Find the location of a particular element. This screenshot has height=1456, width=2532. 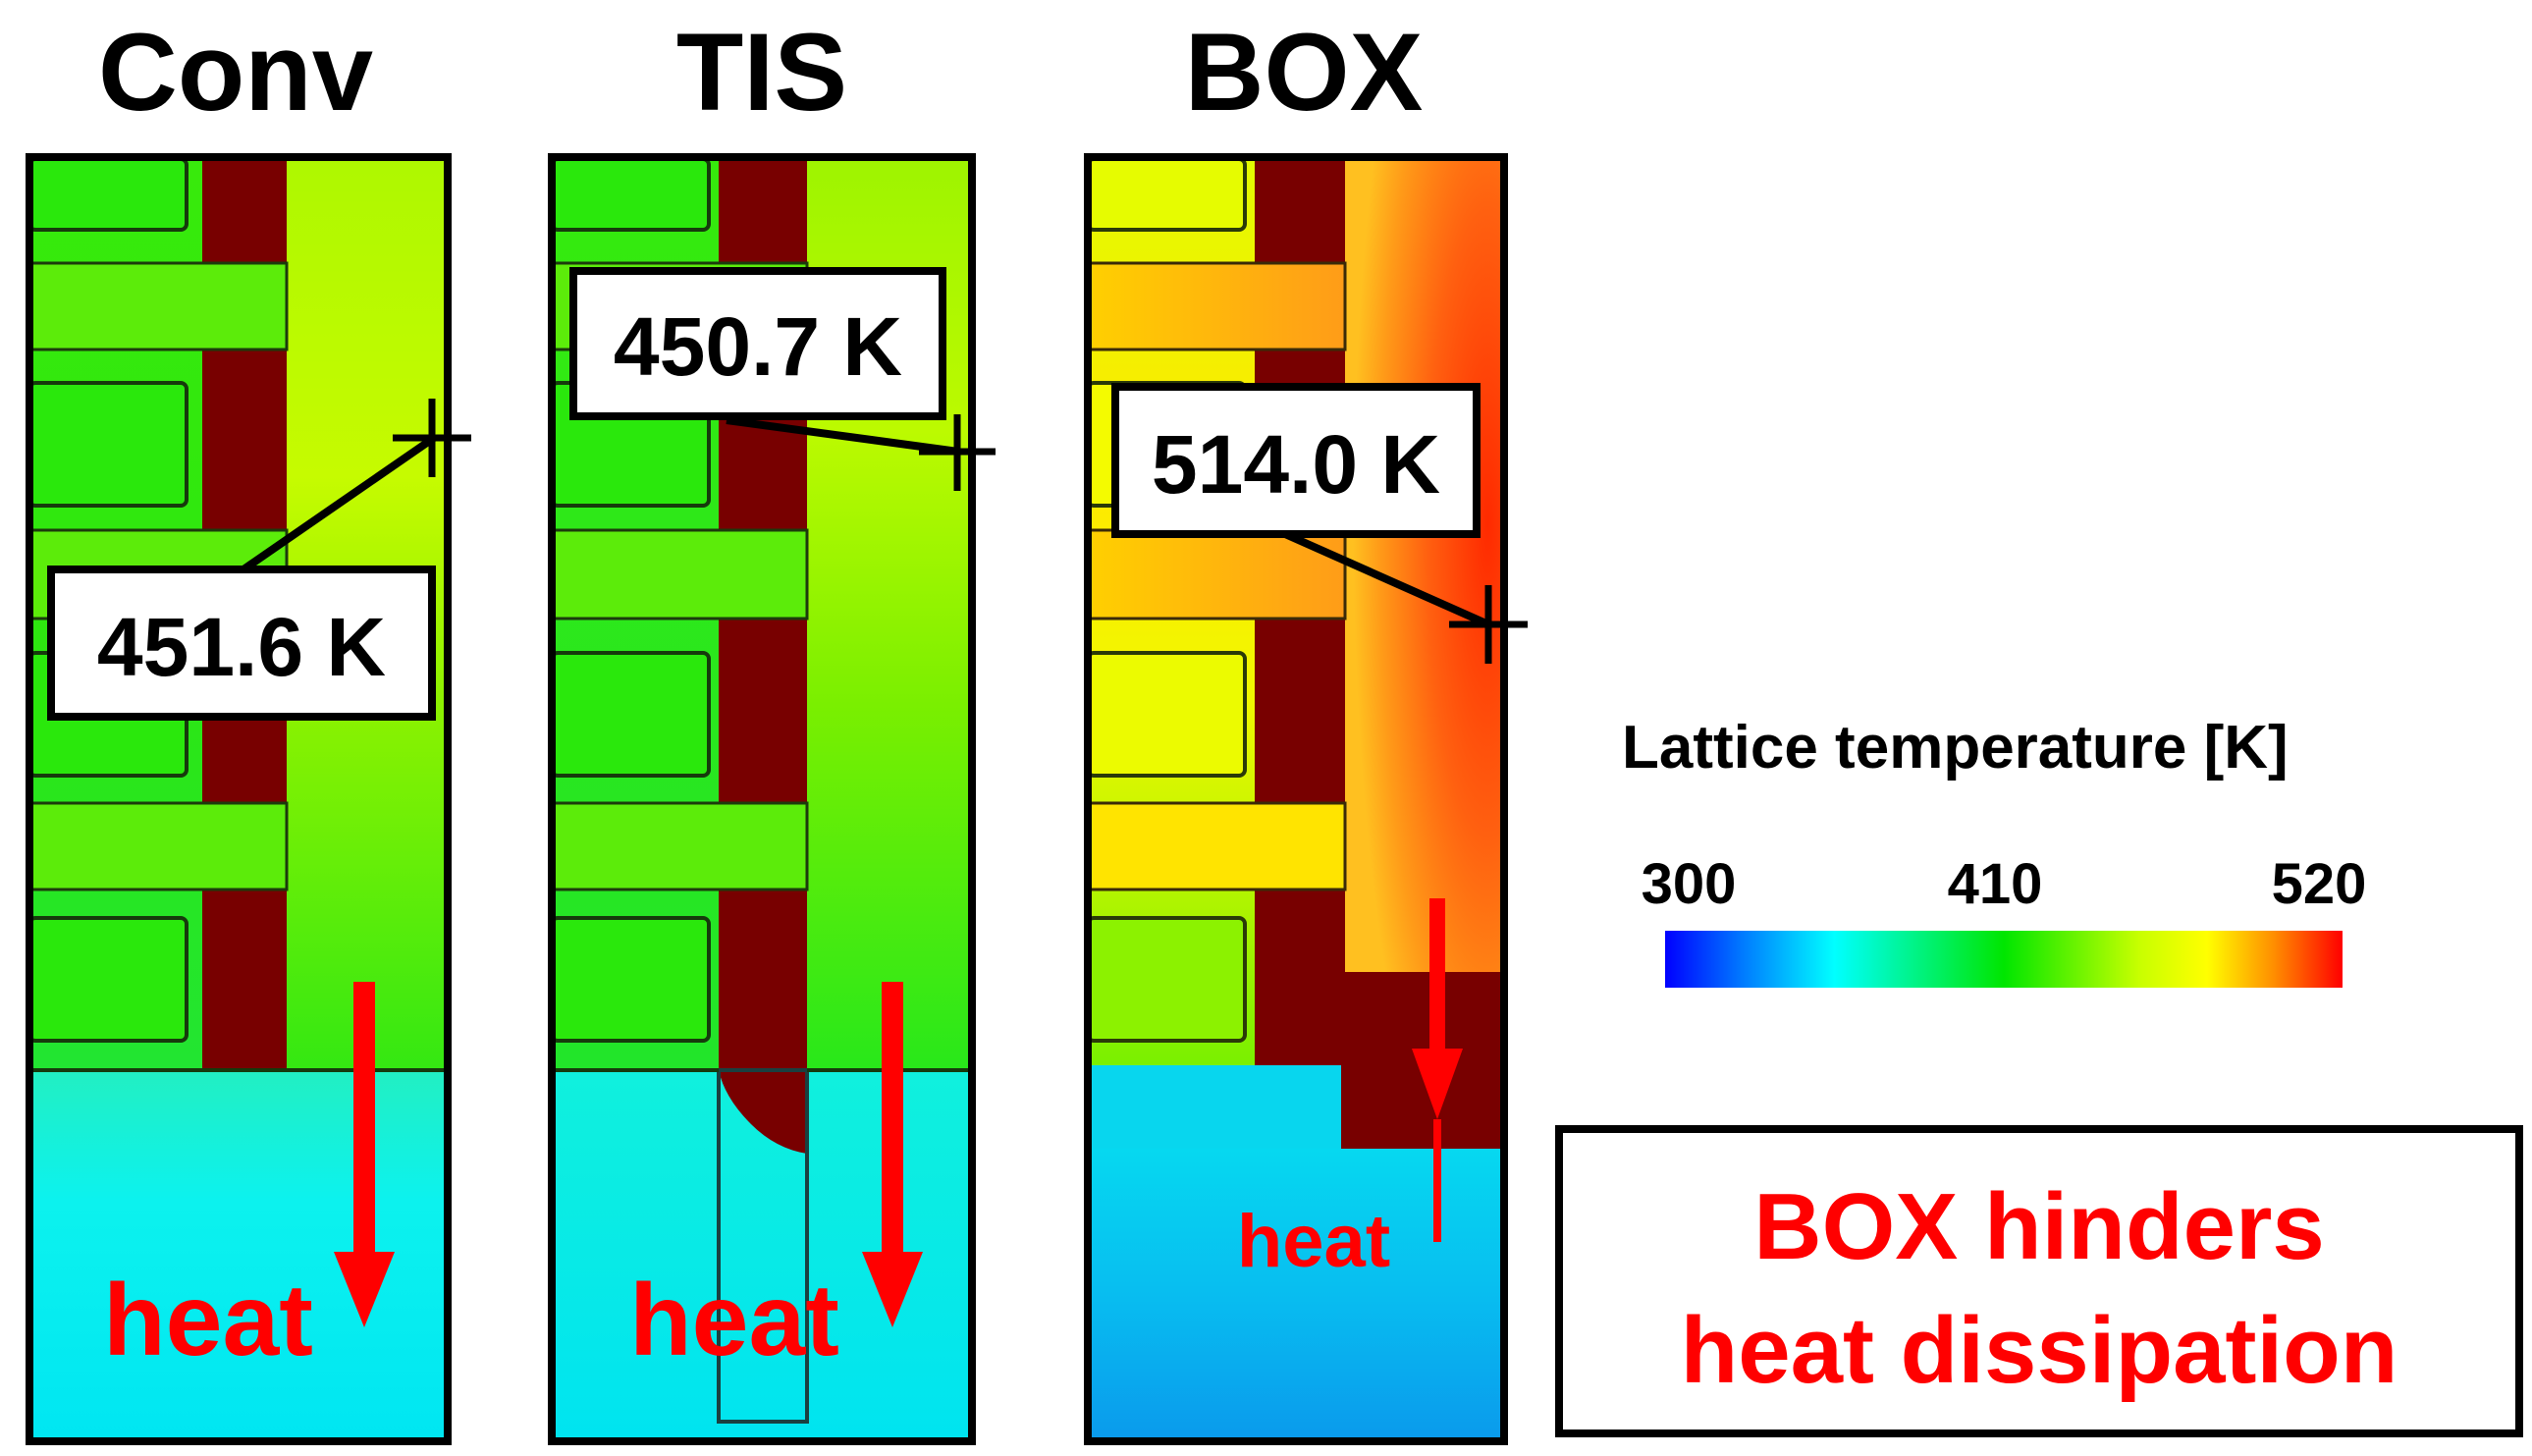

note-frame is located at coordinates (2039, 1281).